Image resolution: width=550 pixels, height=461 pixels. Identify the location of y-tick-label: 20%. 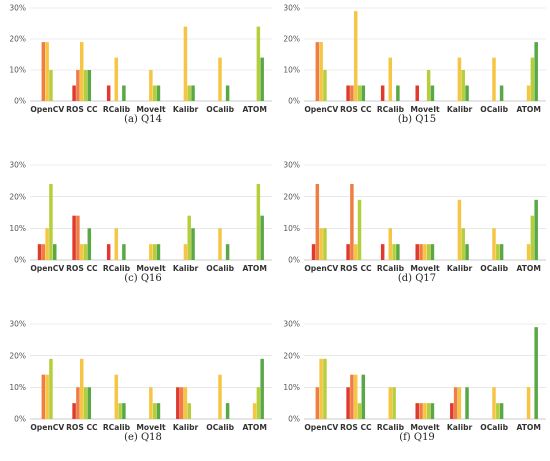
(291, 196).